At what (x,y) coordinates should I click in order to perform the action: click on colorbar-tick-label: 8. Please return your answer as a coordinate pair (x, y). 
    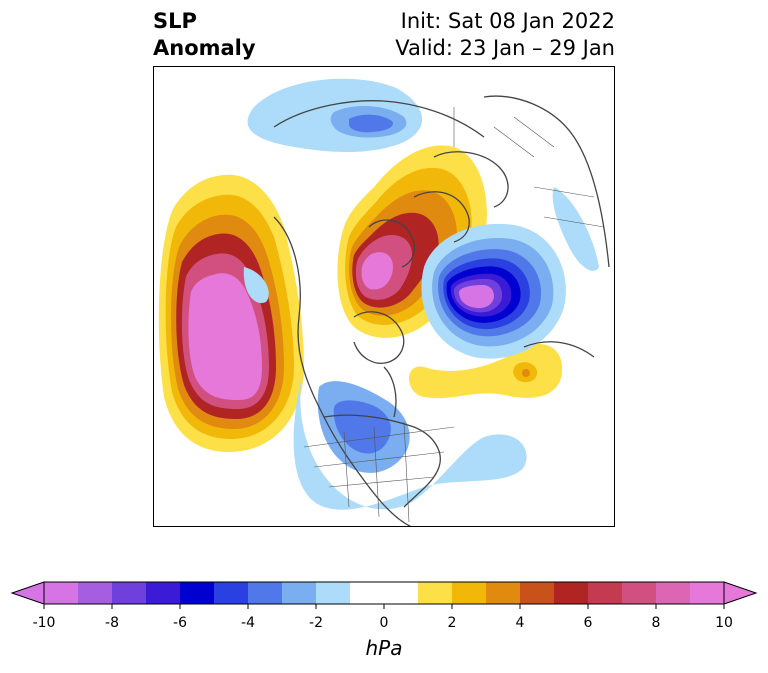
    Looking at the image, I should click on (656, 623).